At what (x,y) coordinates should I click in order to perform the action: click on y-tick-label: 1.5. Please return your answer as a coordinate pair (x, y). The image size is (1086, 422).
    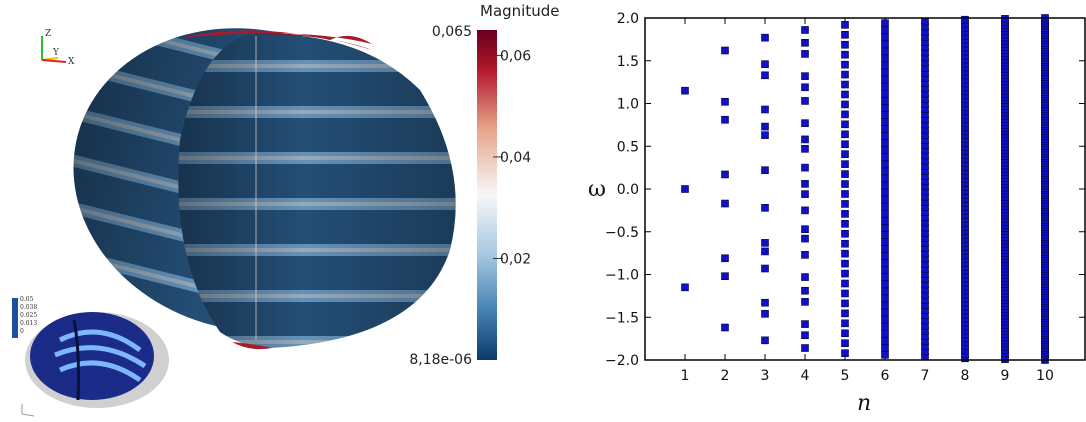
    Looking at the image, I should click on (628, 62).